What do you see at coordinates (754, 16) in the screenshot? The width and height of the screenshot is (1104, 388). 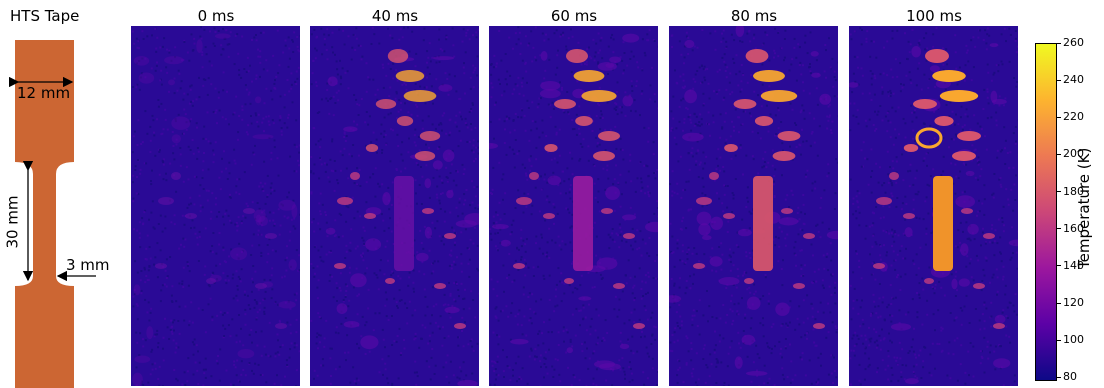 I see `frame-title-3: 80 ms` at bounding box center [754, 16].